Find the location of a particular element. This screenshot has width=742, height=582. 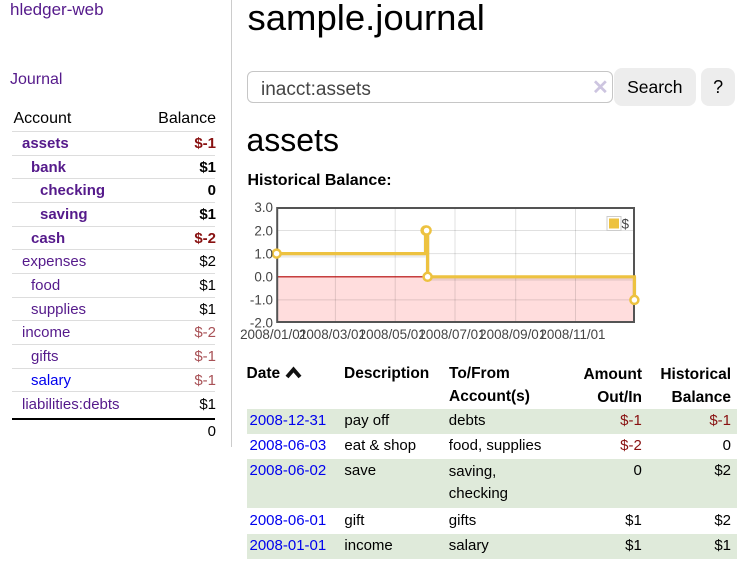

svg-text: 1.0 is located at coordinates (263, 253).